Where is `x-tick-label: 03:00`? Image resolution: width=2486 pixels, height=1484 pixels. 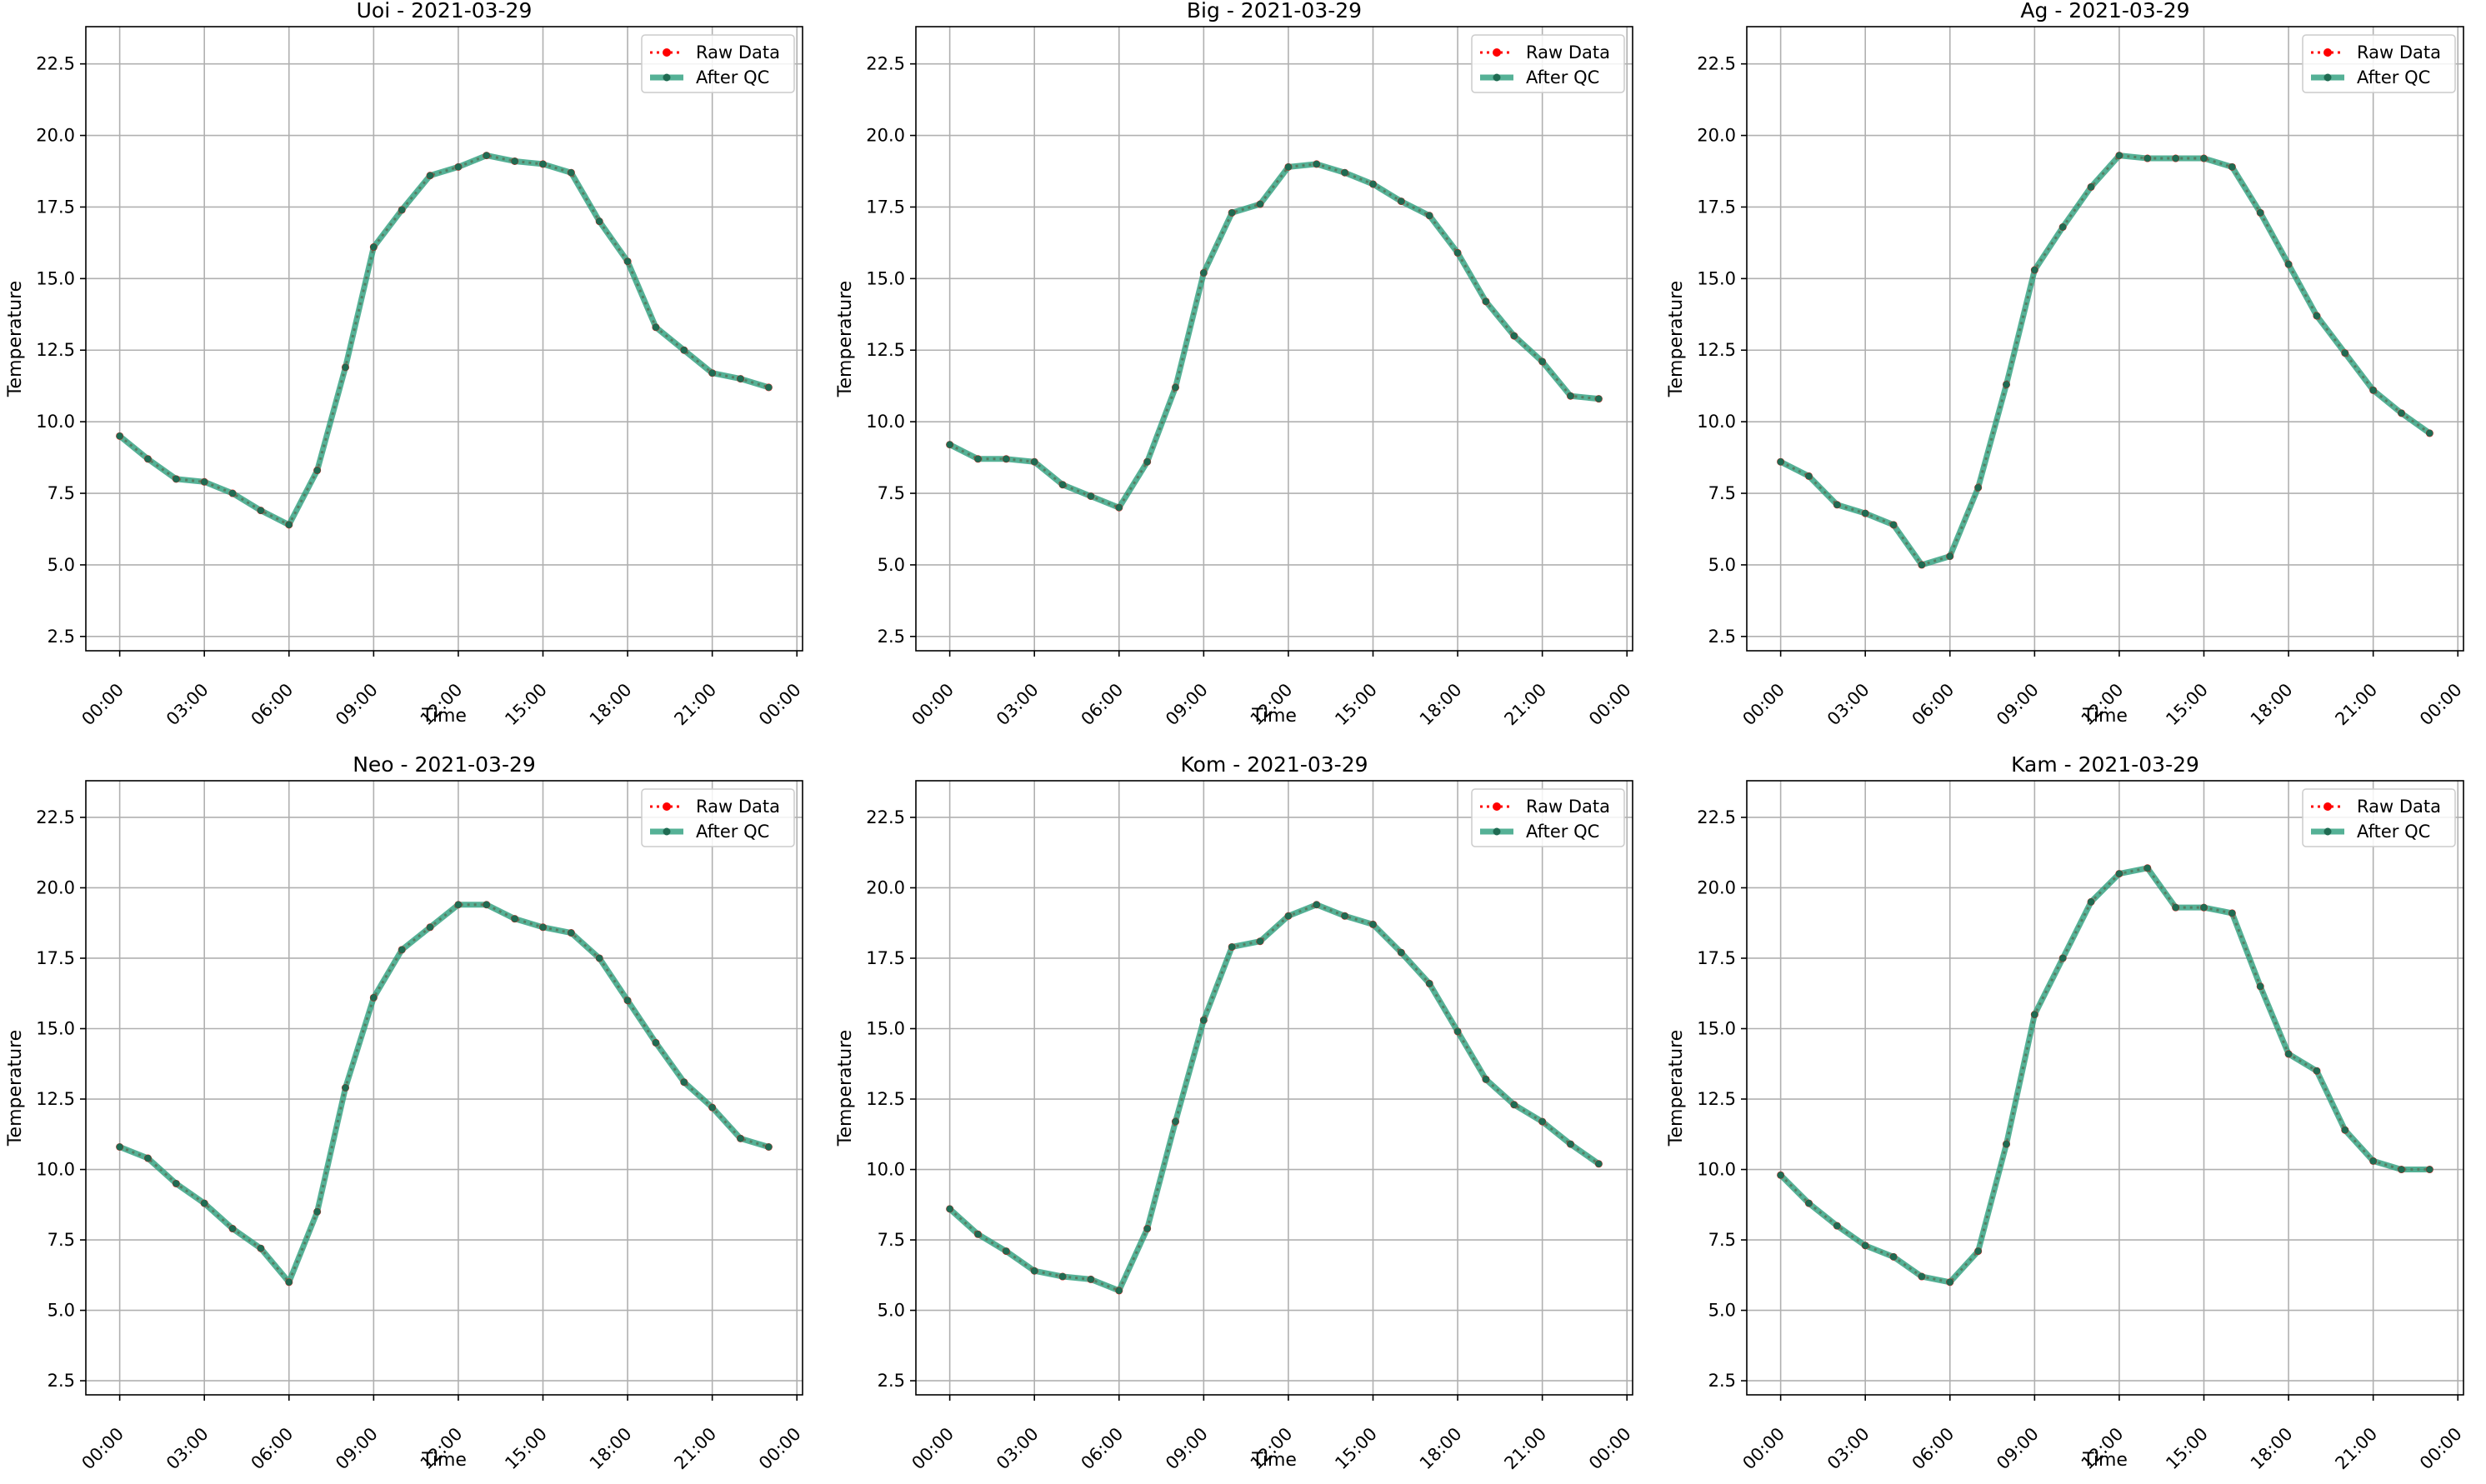
x-tick-label: 03:00 is located at coordinates (188, 1449).